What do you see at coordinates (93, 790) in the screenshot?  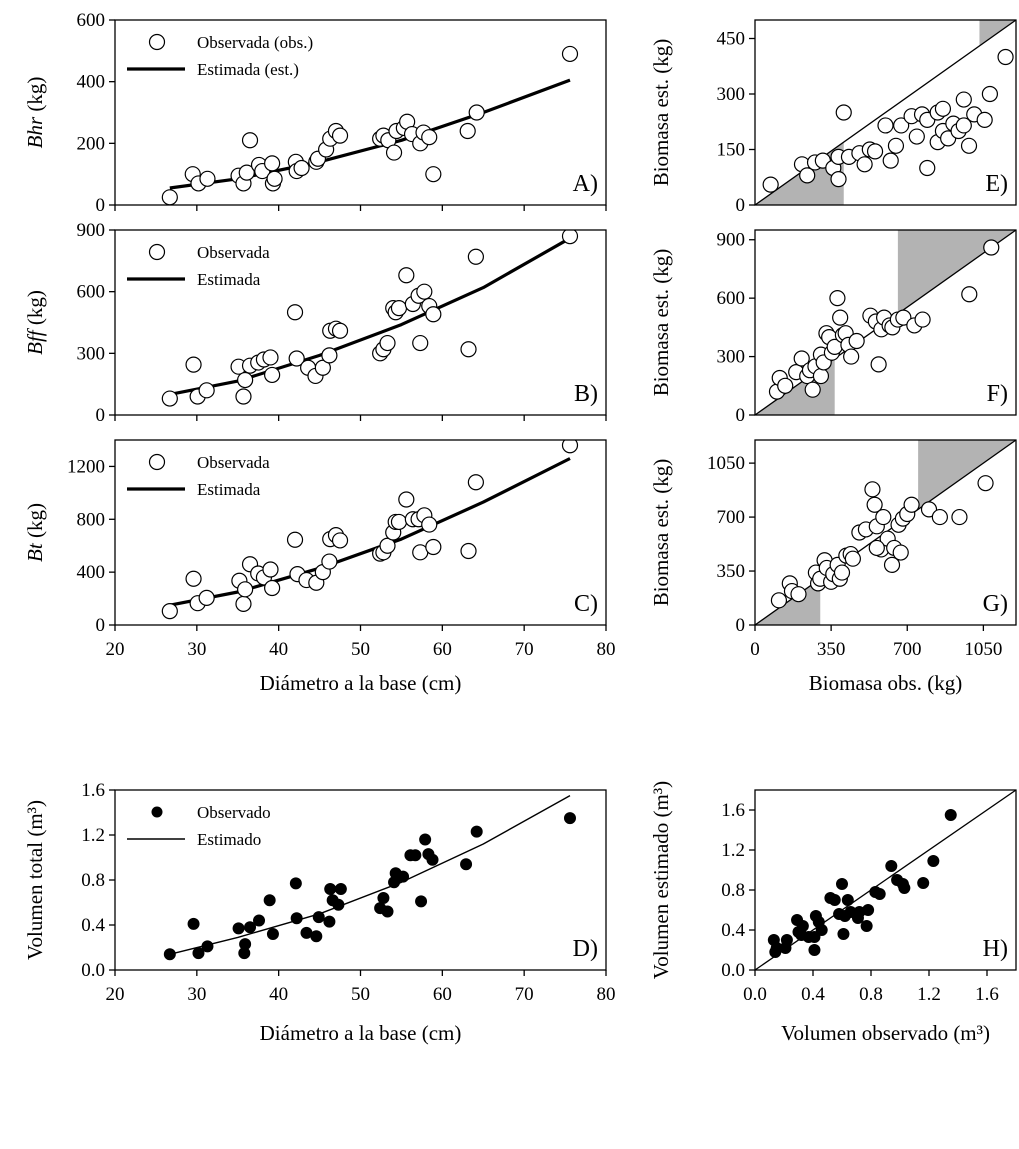 I see `y-tick-label: 1.6` at bounding box center [93, 790].